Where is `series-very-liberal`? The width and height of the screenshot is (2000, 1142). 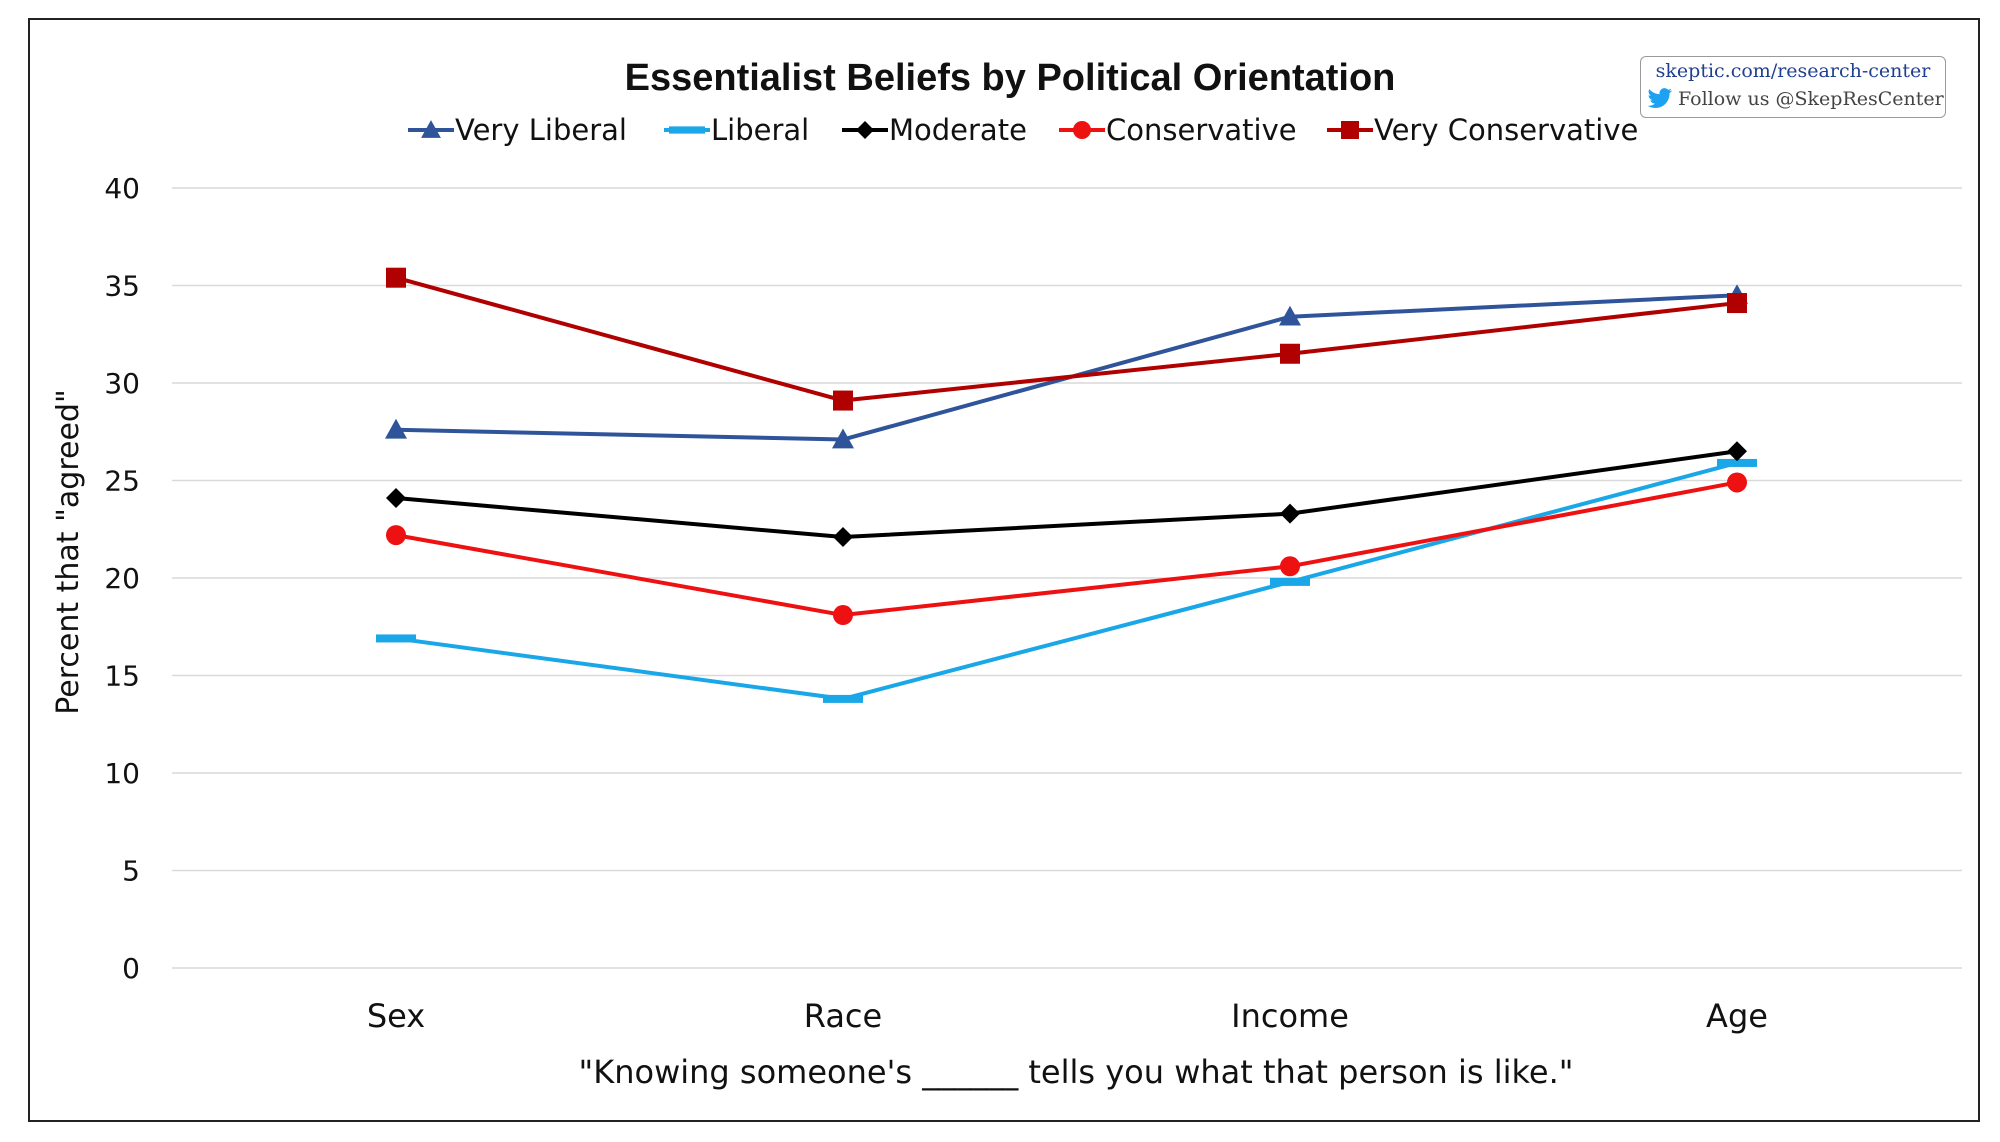 series-very-liberal is located at coordinates (1066, 366).